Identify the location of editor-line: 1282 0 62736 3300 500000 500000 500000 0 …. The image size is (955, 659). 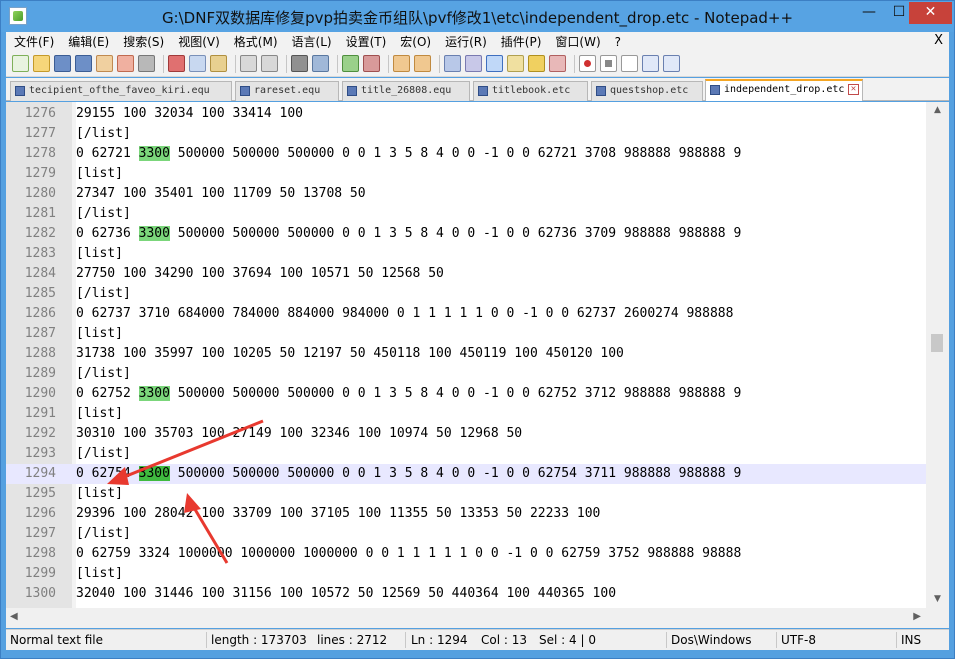
(466, 234).